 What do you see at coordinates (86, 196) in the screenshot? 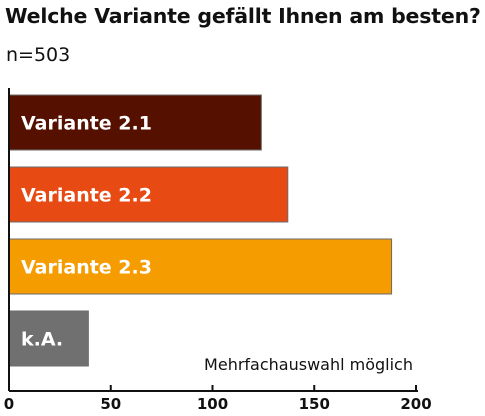
I see `bar-label-1: Variante 2.2` at bounding box center [86, 196].